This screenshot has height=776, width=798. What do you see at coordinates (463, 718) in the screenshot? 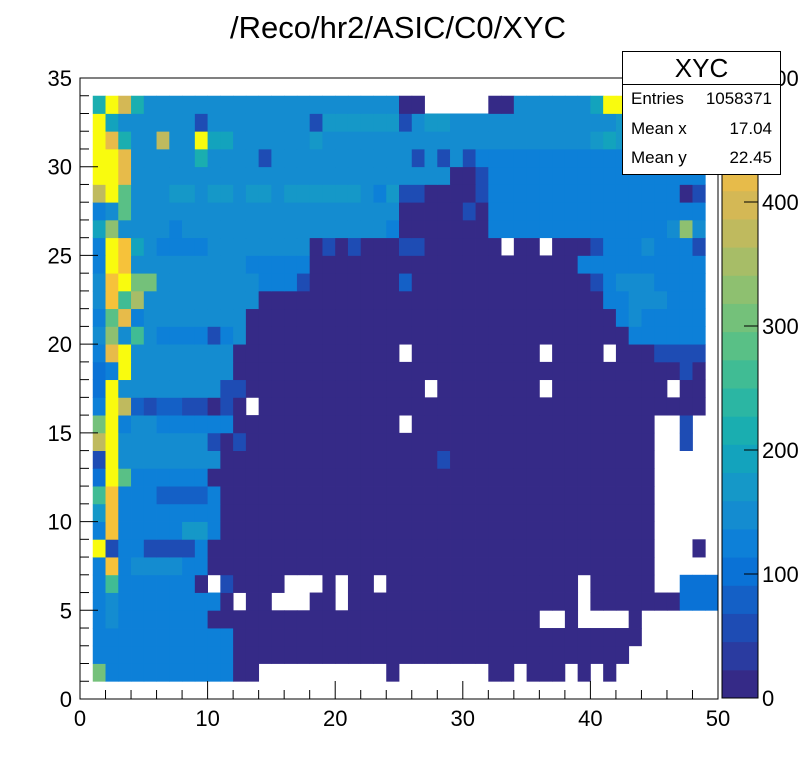
I see `x-tick-label: 30` at bounding box center [463, 718].